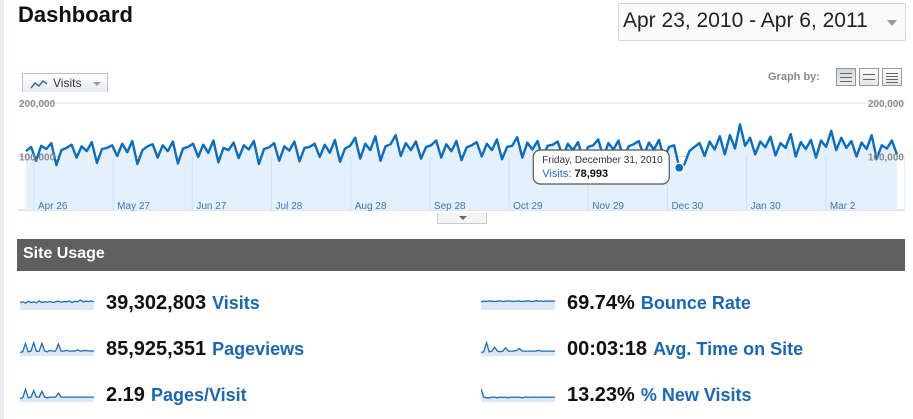  What do you see at coordinates (869, 77) in the screenshot?
I see `week-view-icon` at bounding box center [869, 77].